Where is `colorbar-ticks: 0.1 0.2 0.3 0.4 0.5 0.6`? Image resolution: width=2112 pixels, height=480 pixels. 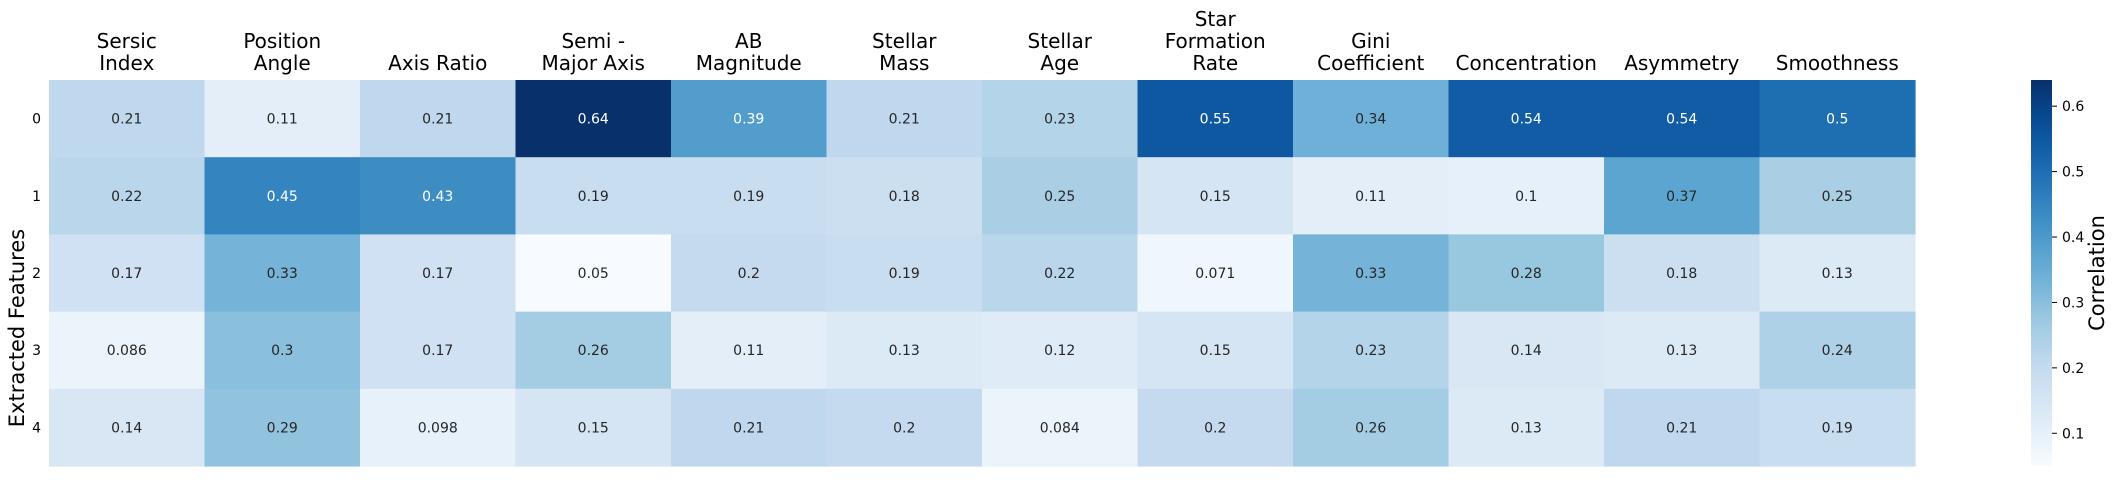
colorbar-ticks: 0.1 0.2 0.3 0.4 0.5 0.6 is located at coordinates (2068, 270).